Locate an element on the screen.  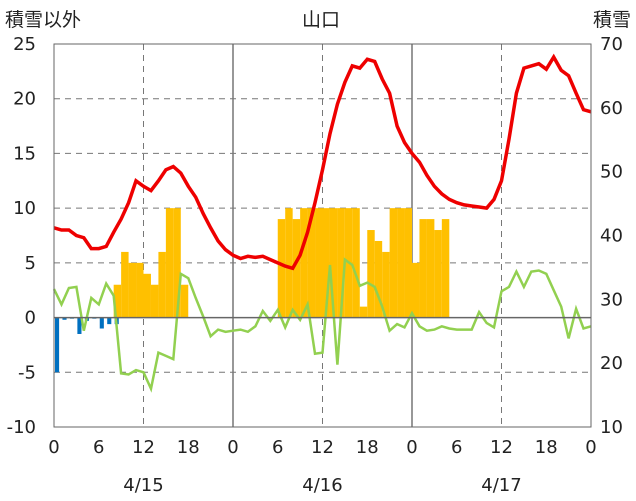
right-tick-label: 10 is located at coordinates (611, 427).